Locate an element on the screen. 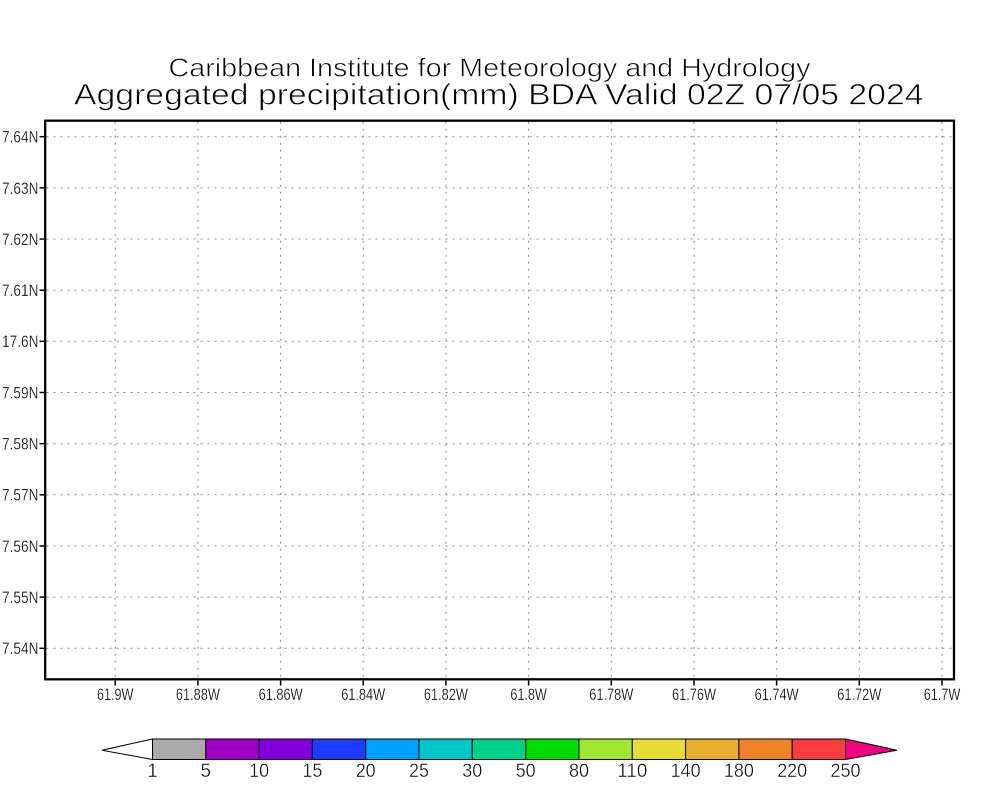 This screenshot has height=800, width=1000. svg-text: 7.54N is located at coordinates (20, 648).